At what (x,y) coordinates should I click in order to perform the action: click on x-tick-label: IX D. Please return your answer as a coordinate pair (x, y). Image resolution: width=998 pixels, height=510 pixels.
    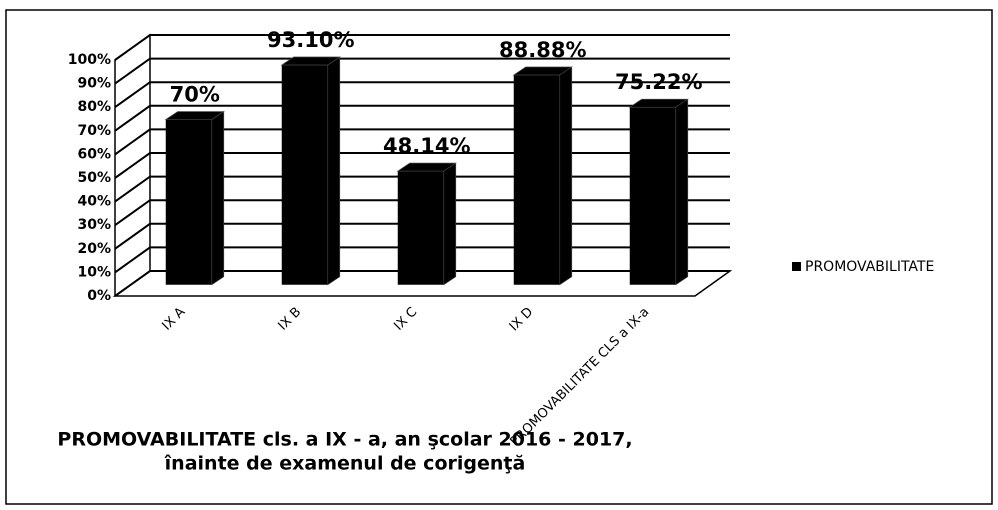
    Looking at the image, I should click on (522, 320).